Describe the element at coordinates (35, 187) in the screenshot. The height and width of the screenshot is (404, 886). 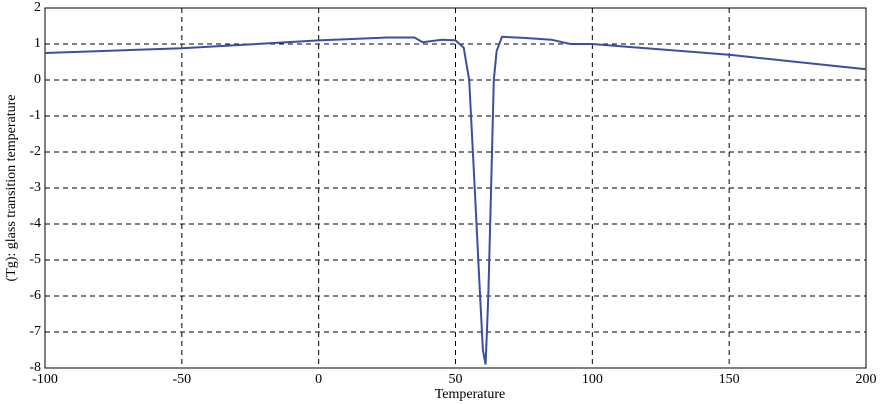
I see `y-tick-label: -3` at that location.